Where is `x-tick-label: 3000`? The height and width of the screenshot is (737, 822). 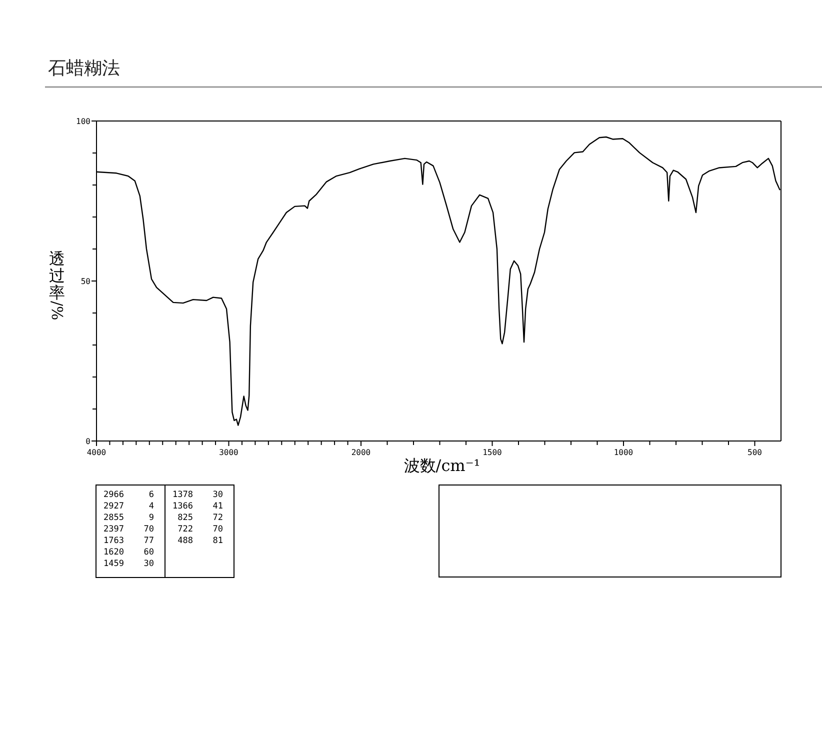
x-tick-label: 3000 is located at coordinates (229, 452).